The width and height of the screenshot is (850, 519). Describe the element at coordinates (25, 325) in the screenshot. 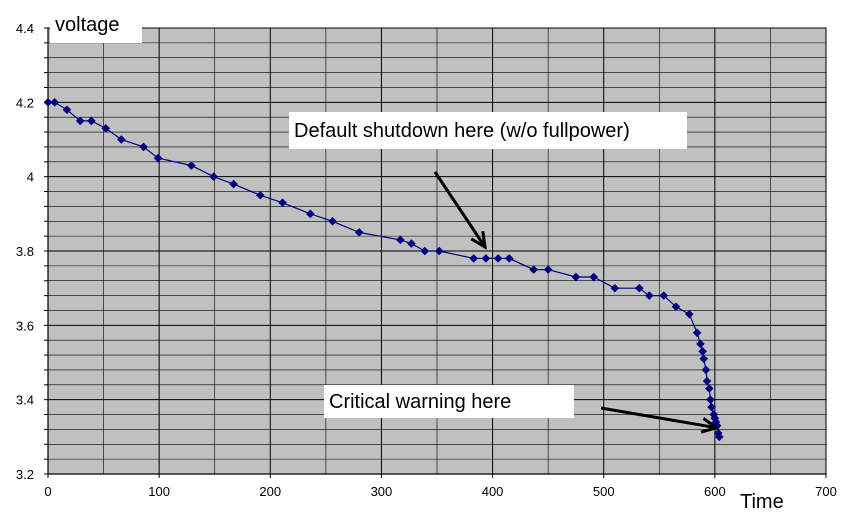

I see `y-tick-label: 3.6` at that location.